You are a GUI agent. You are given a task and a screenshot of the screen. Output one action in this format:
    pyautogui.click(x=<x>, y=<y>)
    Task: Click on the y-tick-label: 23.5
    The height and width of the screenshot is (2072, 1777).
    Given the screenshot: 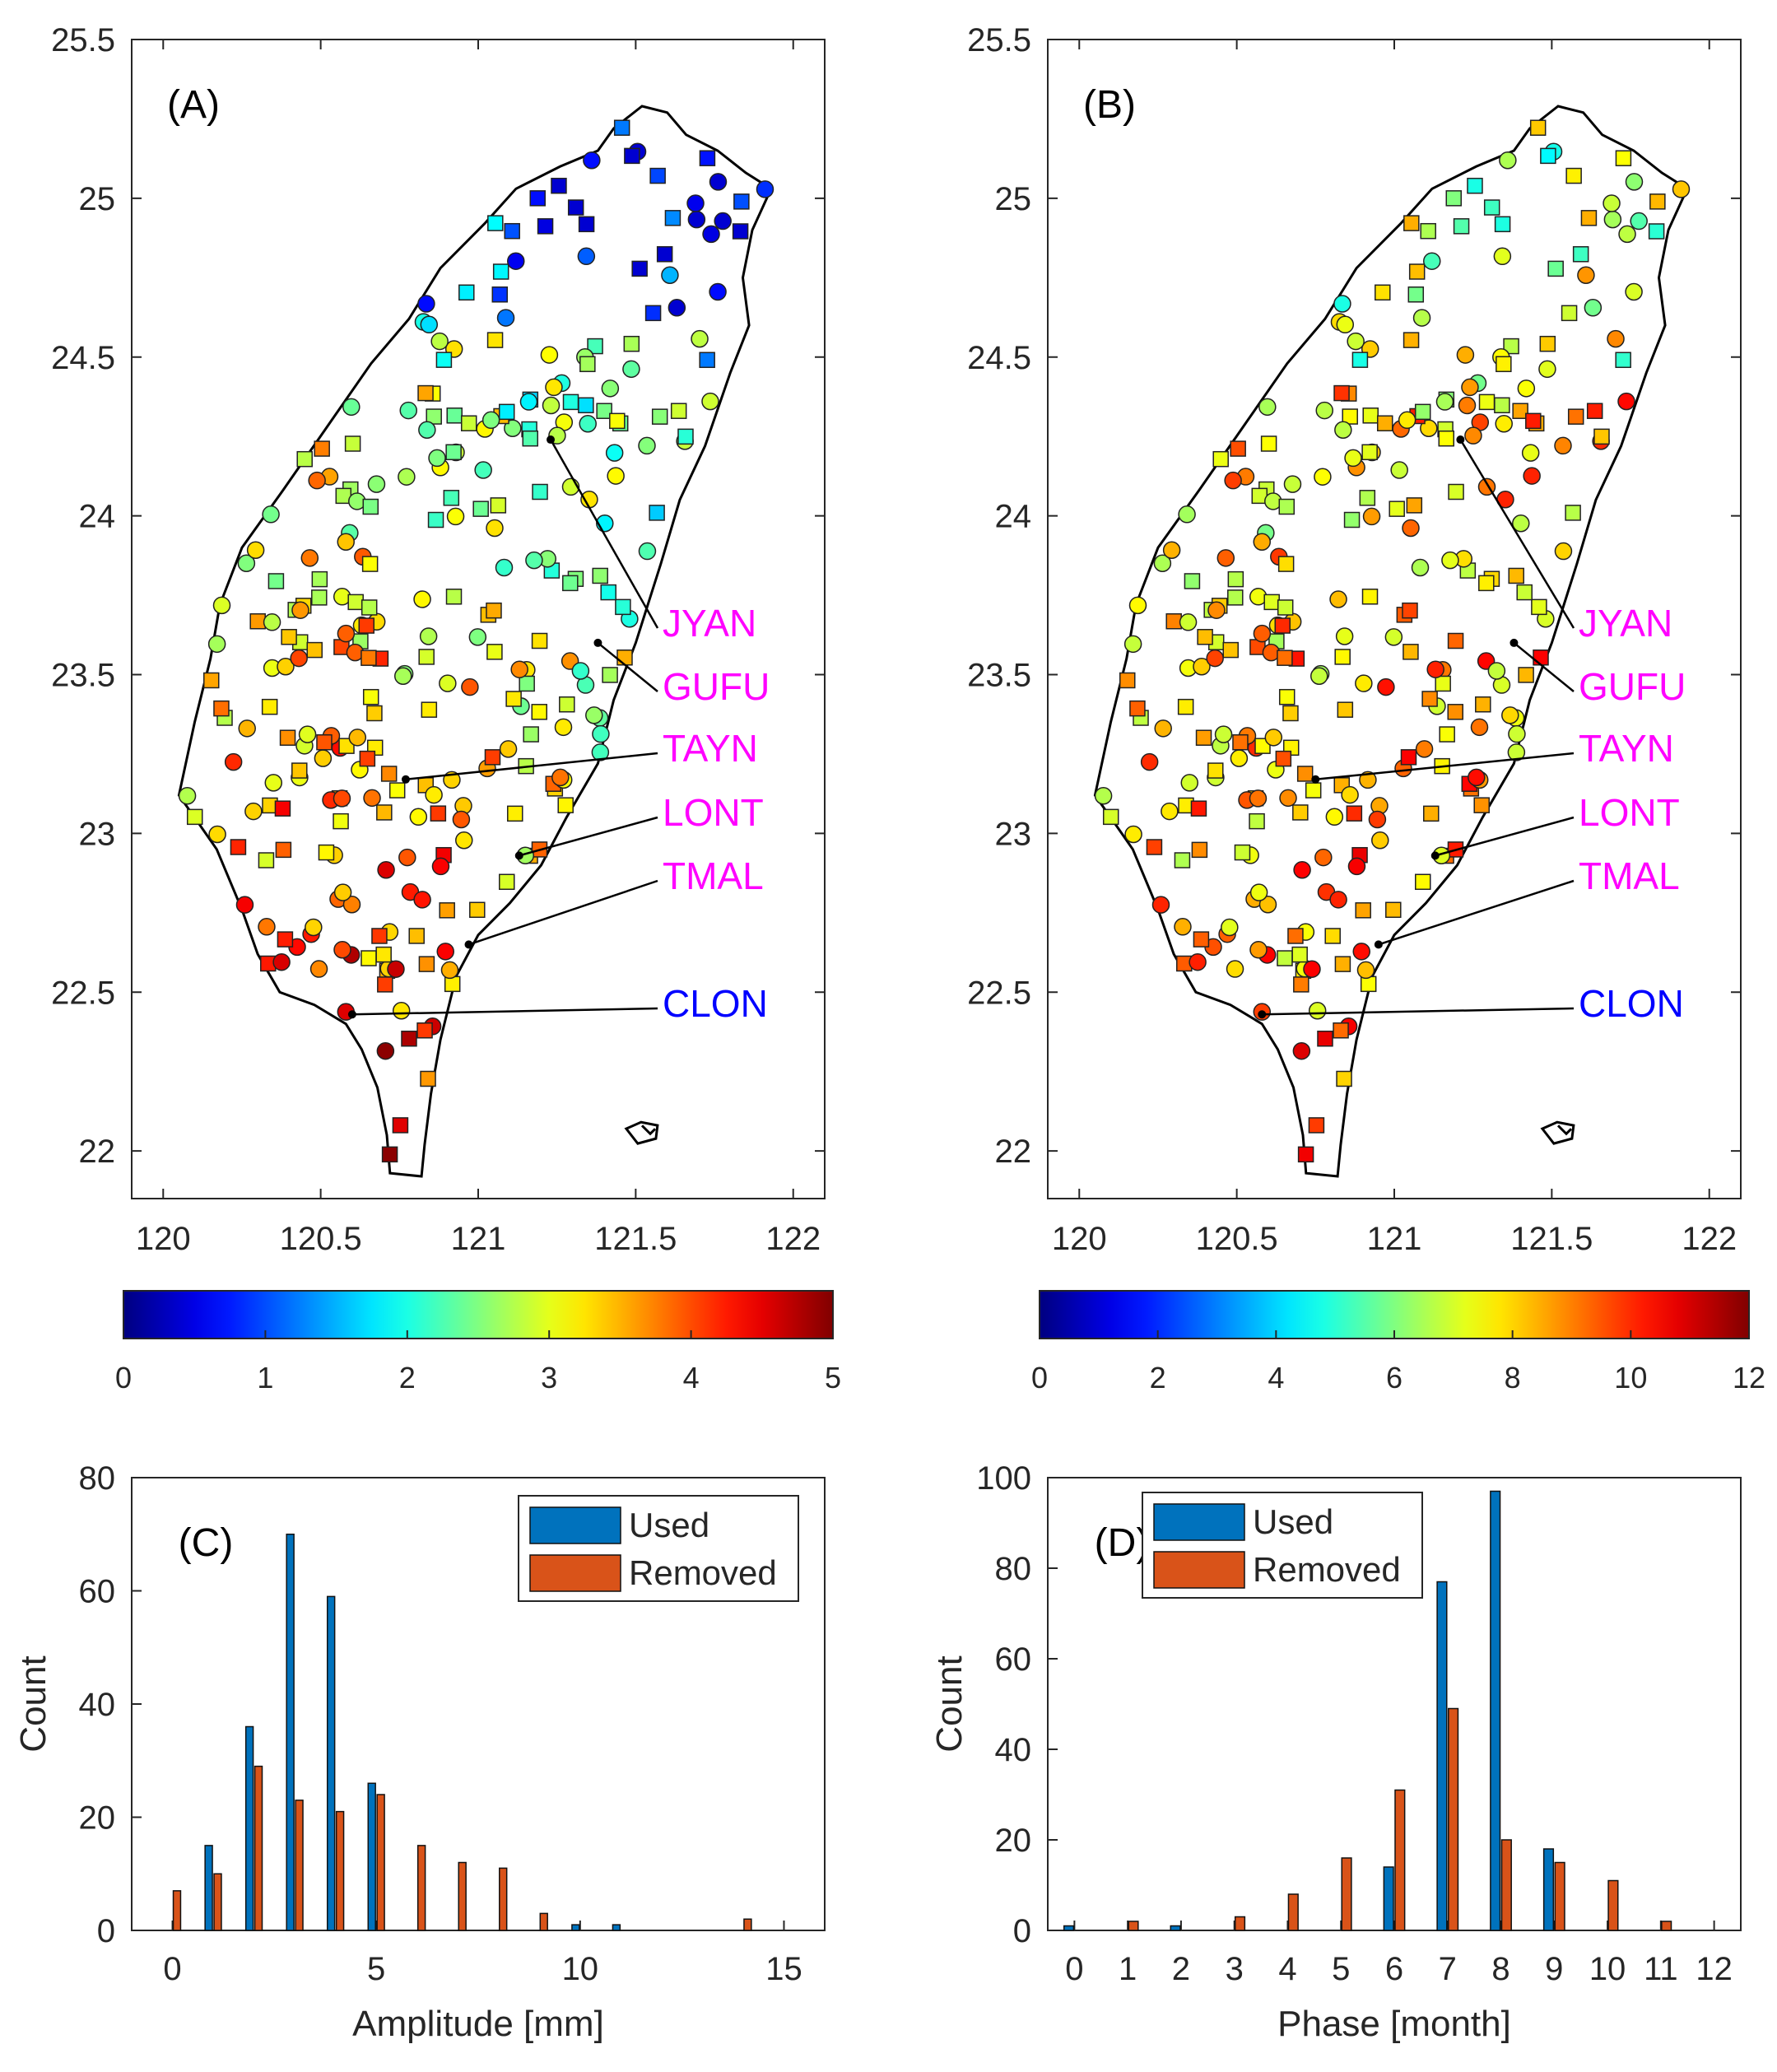 What is the action you would take?
    pyautogui.click(x=83, y=676)
    